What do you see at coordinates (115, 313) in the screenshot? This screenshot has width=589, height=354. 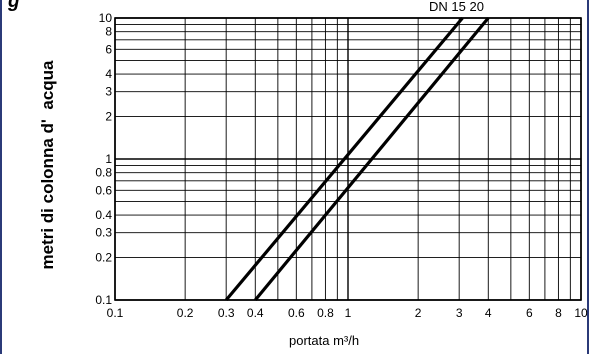 I see `x-tick-label: 0.1` at bounding box center [115, 313].